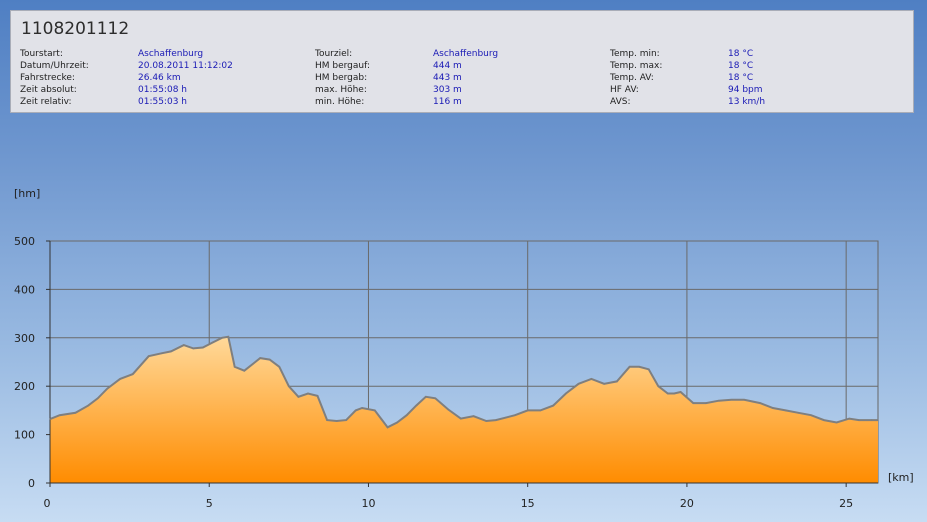 The image size is (927, 522). I want to click on label-zeit-relativ: Zeit relativ:, so click(46, 102).